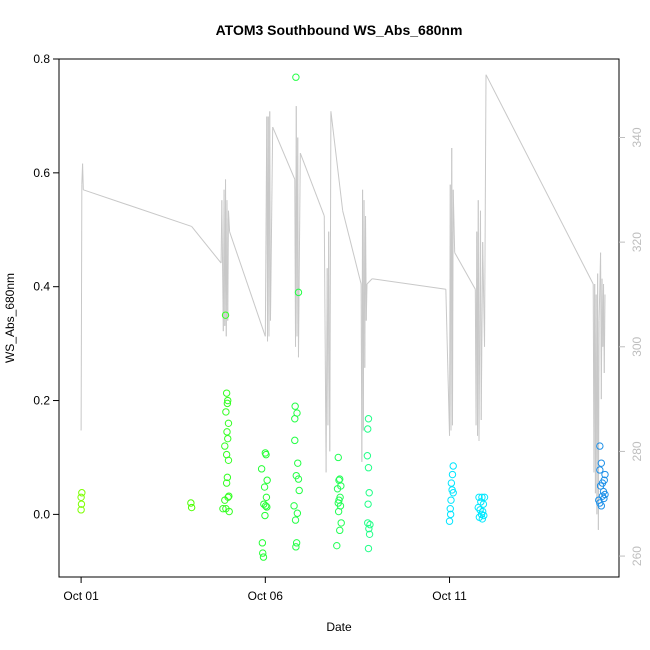 This screenshot has height=650, width=650. Describe the element at coordinates (637, 242) in the screenshot. I see `right-y-tick-label: 320` at that location.